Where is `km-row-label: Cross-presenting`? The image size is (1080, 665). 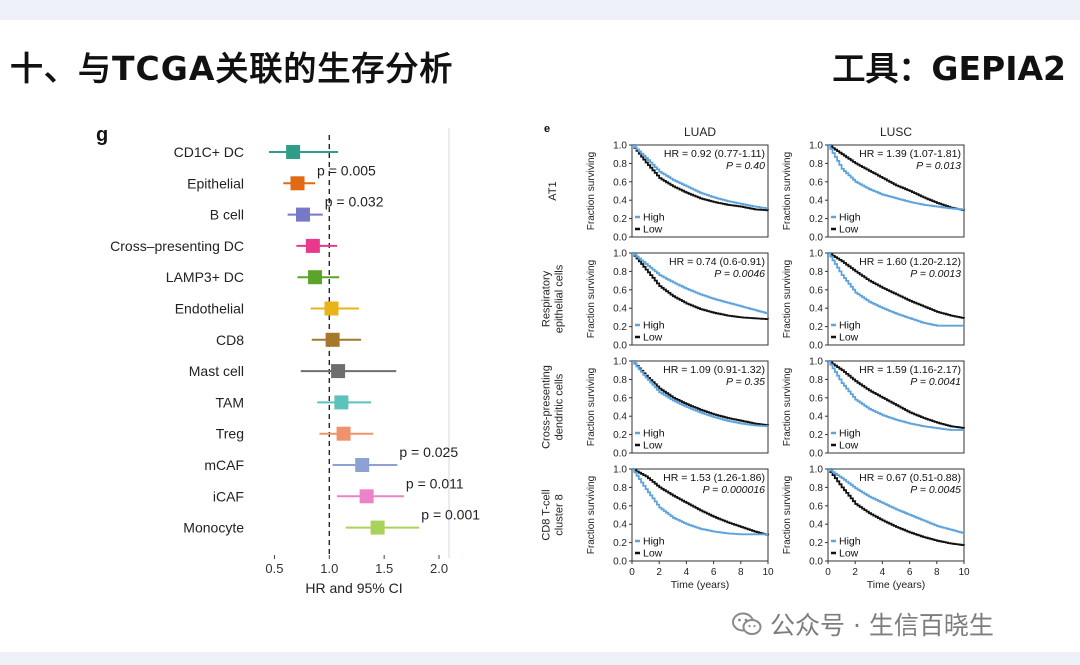 km-row-label: Cross-presenting is located at coordinates (547, 407).